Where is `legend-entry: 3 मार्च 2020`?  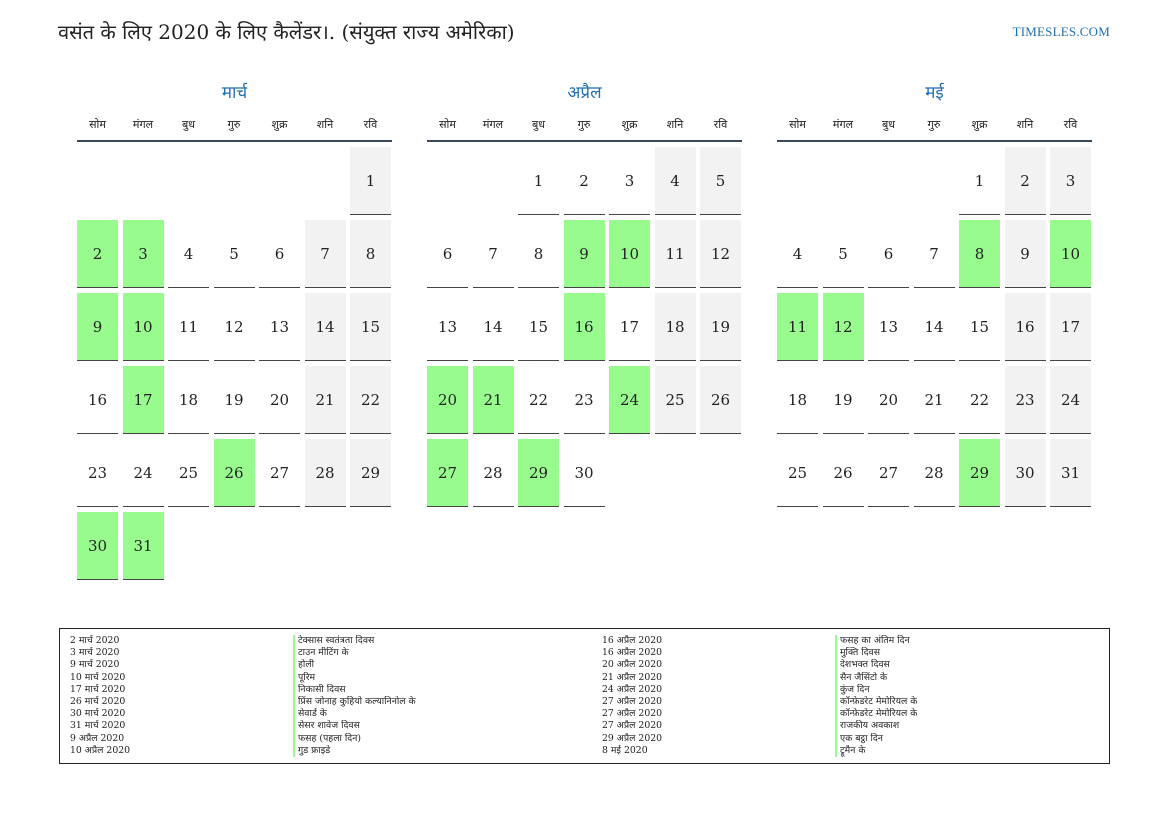 legend-entry: 3 मार्च 2020 is located at coordinates (95, 653).